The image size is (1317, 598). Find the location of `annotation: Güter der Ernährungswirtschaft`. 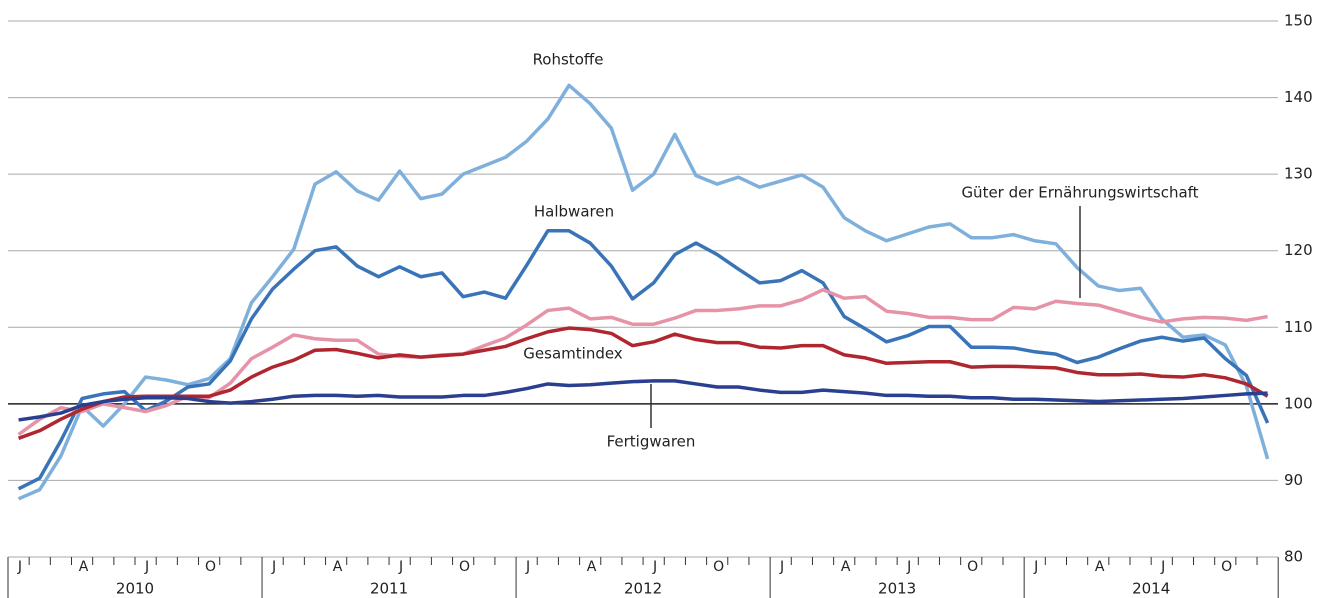

annotation: Güter der Ernährungswirtschaft is located at coordinates (1079, 193).